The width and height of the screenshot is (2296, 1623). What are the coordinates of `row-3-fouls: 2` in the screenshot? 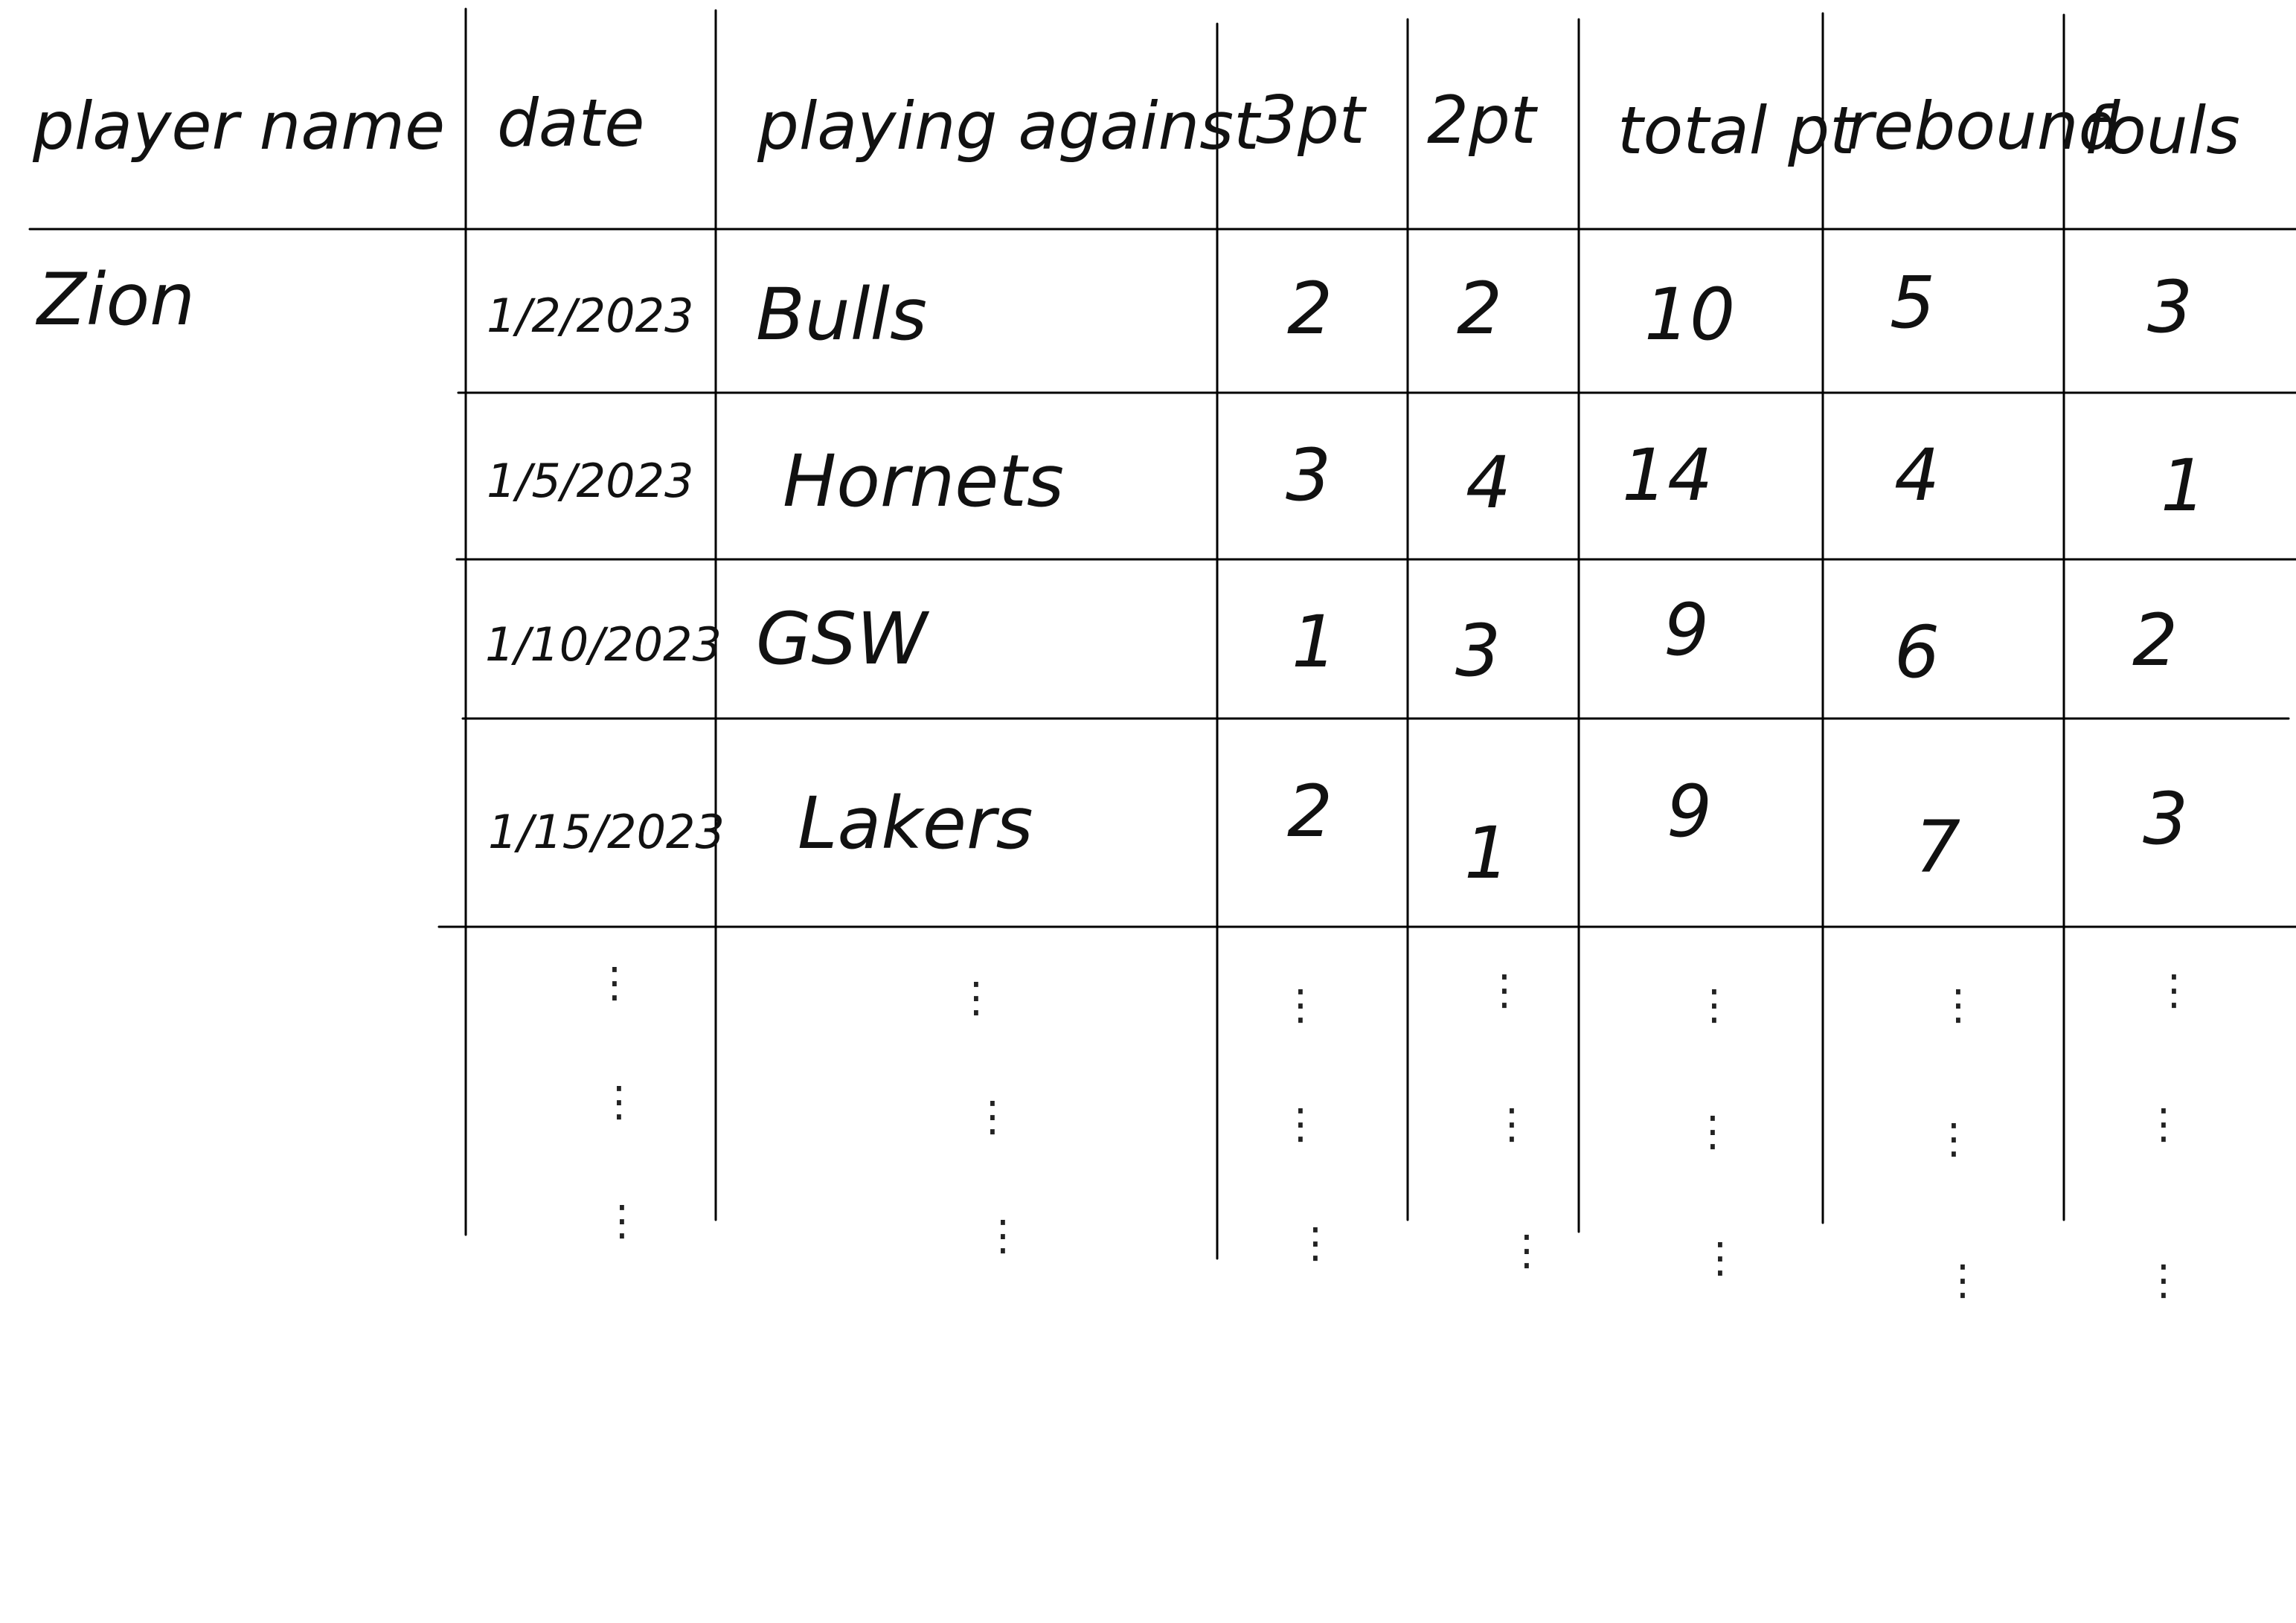 It's located at (2155, 640).